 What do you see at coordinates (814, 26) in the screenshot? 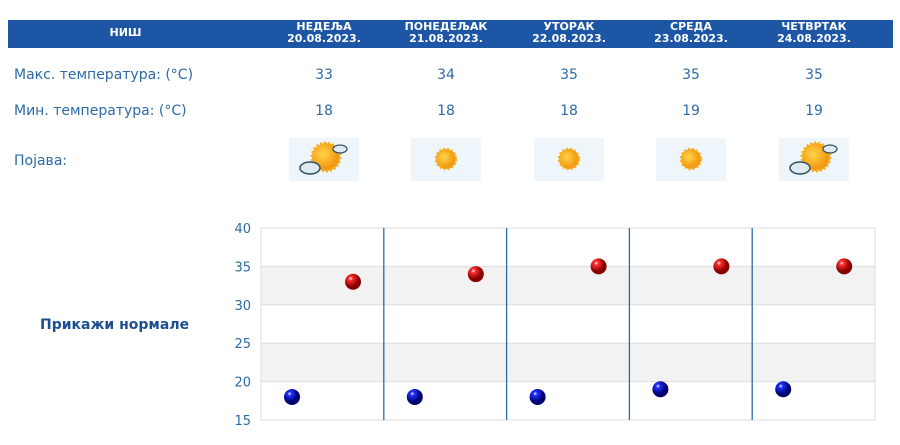
I see `day-name: ЧЕТВРТАК` at bounding box center [814, 26].